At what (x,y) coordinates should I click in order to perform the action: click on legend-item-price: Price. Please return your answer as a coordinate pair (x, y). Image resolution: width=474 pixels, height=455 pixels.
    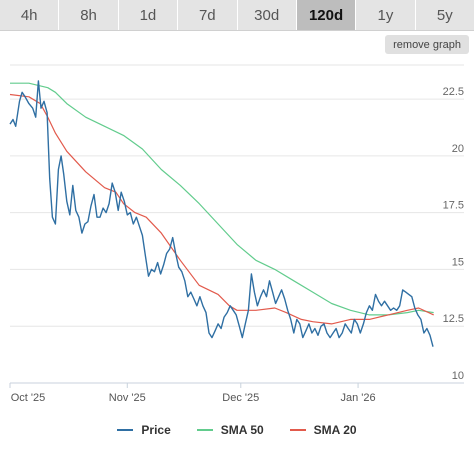
    Looking at the image, I should click on (144, 430).